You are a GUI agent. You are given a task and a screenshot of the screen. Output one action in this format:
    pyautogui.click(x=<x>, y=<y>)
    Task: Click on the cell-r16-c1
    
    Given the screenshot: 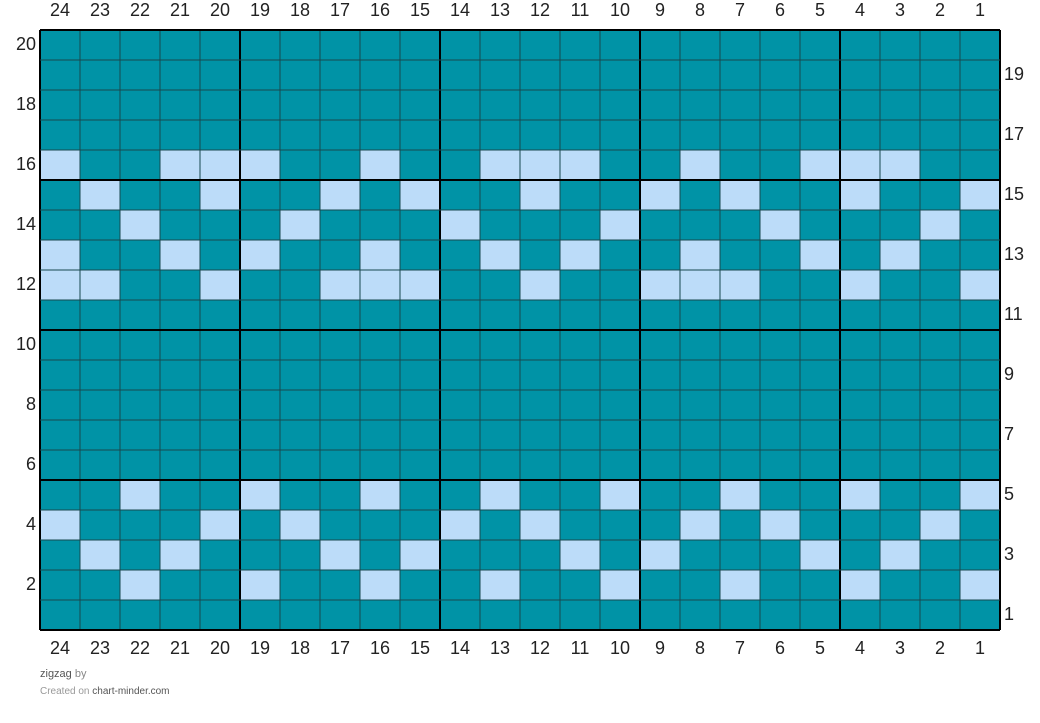 What is the action you would take?
    pyautogui.click(x=980, y=165)
    